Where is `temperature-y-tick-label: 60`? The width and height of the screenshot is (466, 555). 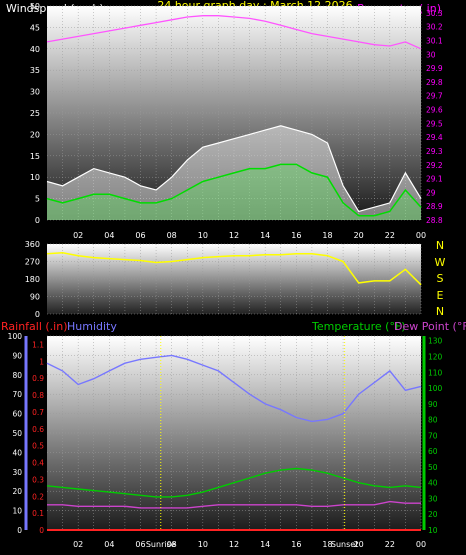 temperature-y-tick-label: 60 is located at coordinates (433, 451).